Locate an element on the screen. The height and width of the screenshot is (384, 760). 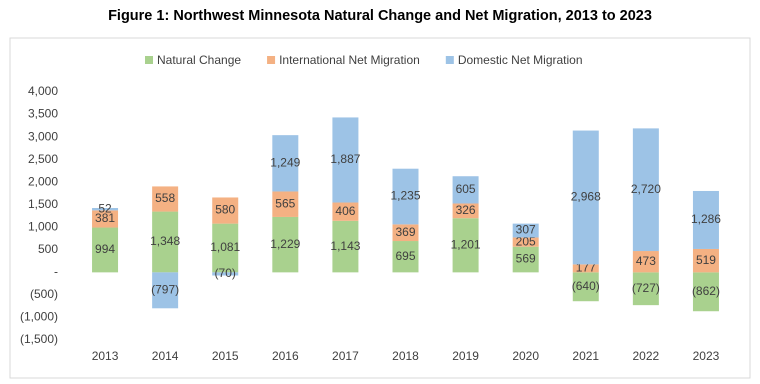
value-label: 1,229 is located at coordinates (285, 244).